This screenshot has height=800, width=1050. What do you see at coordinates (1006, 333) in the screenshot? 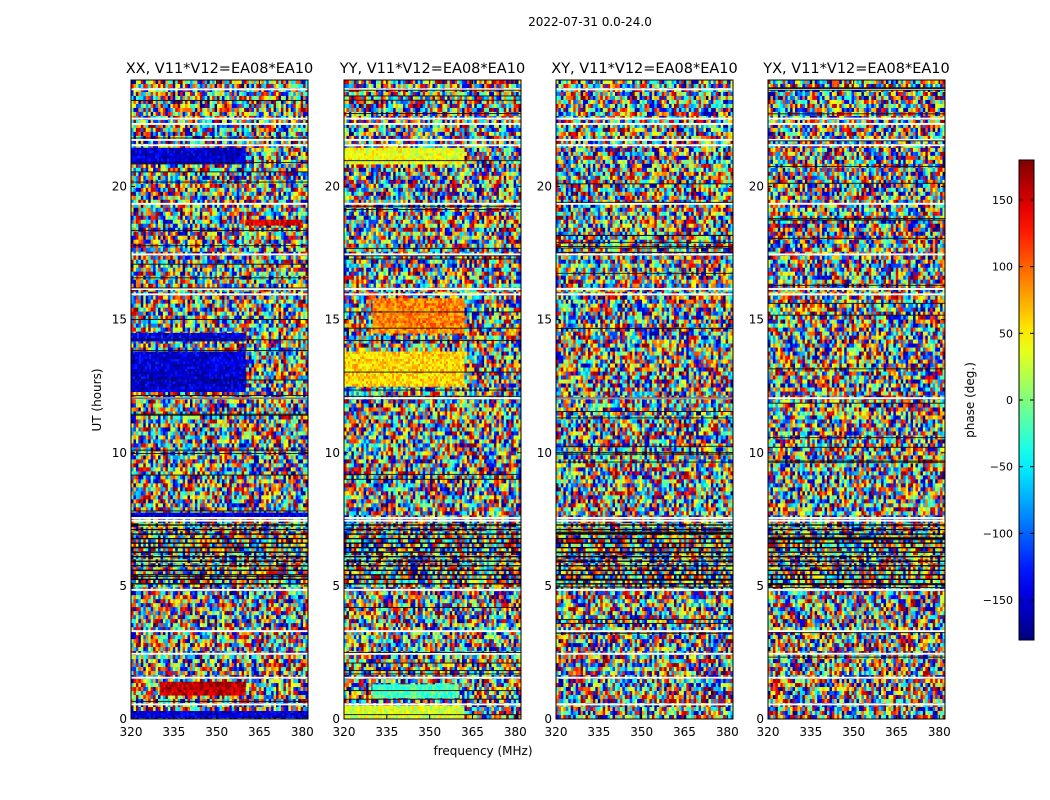
I see `colorbar-tick-label: 50` at bounding box center [1006, 333].